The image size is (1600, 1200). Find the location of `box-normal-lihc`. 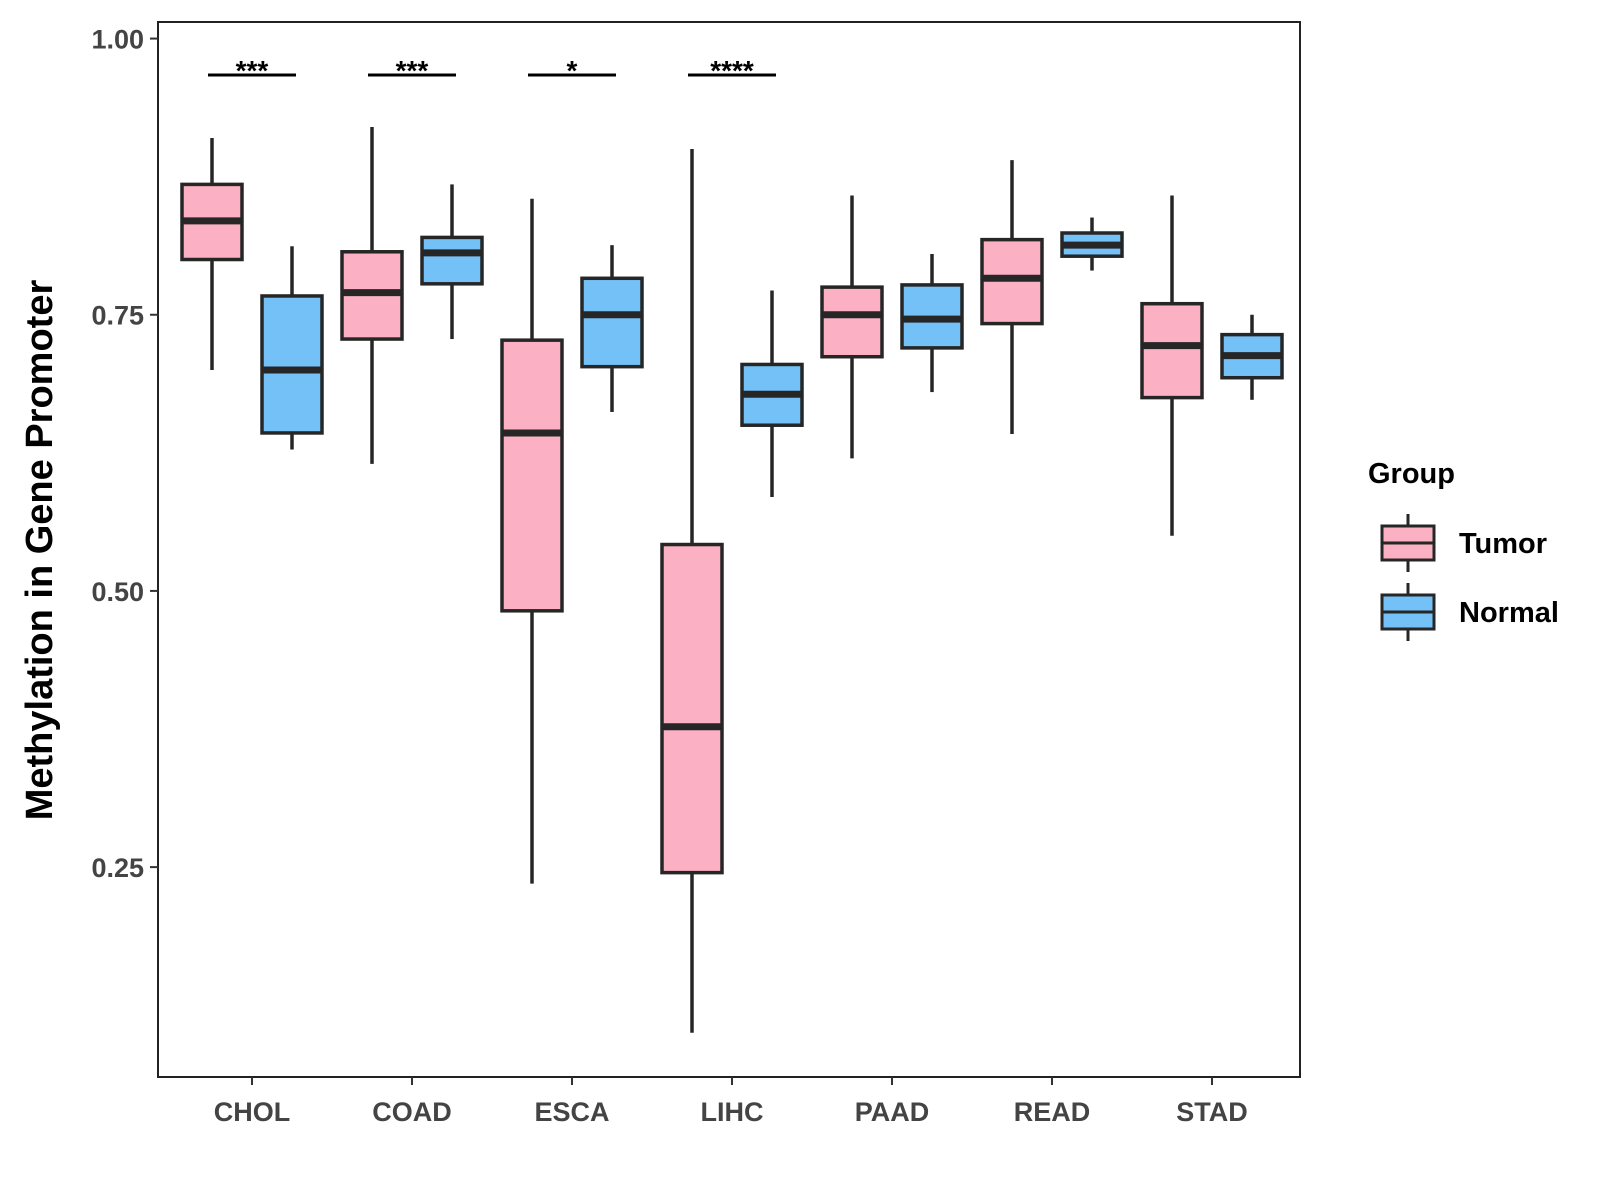

box-normal-lihc is located at coordinates (772, 394).